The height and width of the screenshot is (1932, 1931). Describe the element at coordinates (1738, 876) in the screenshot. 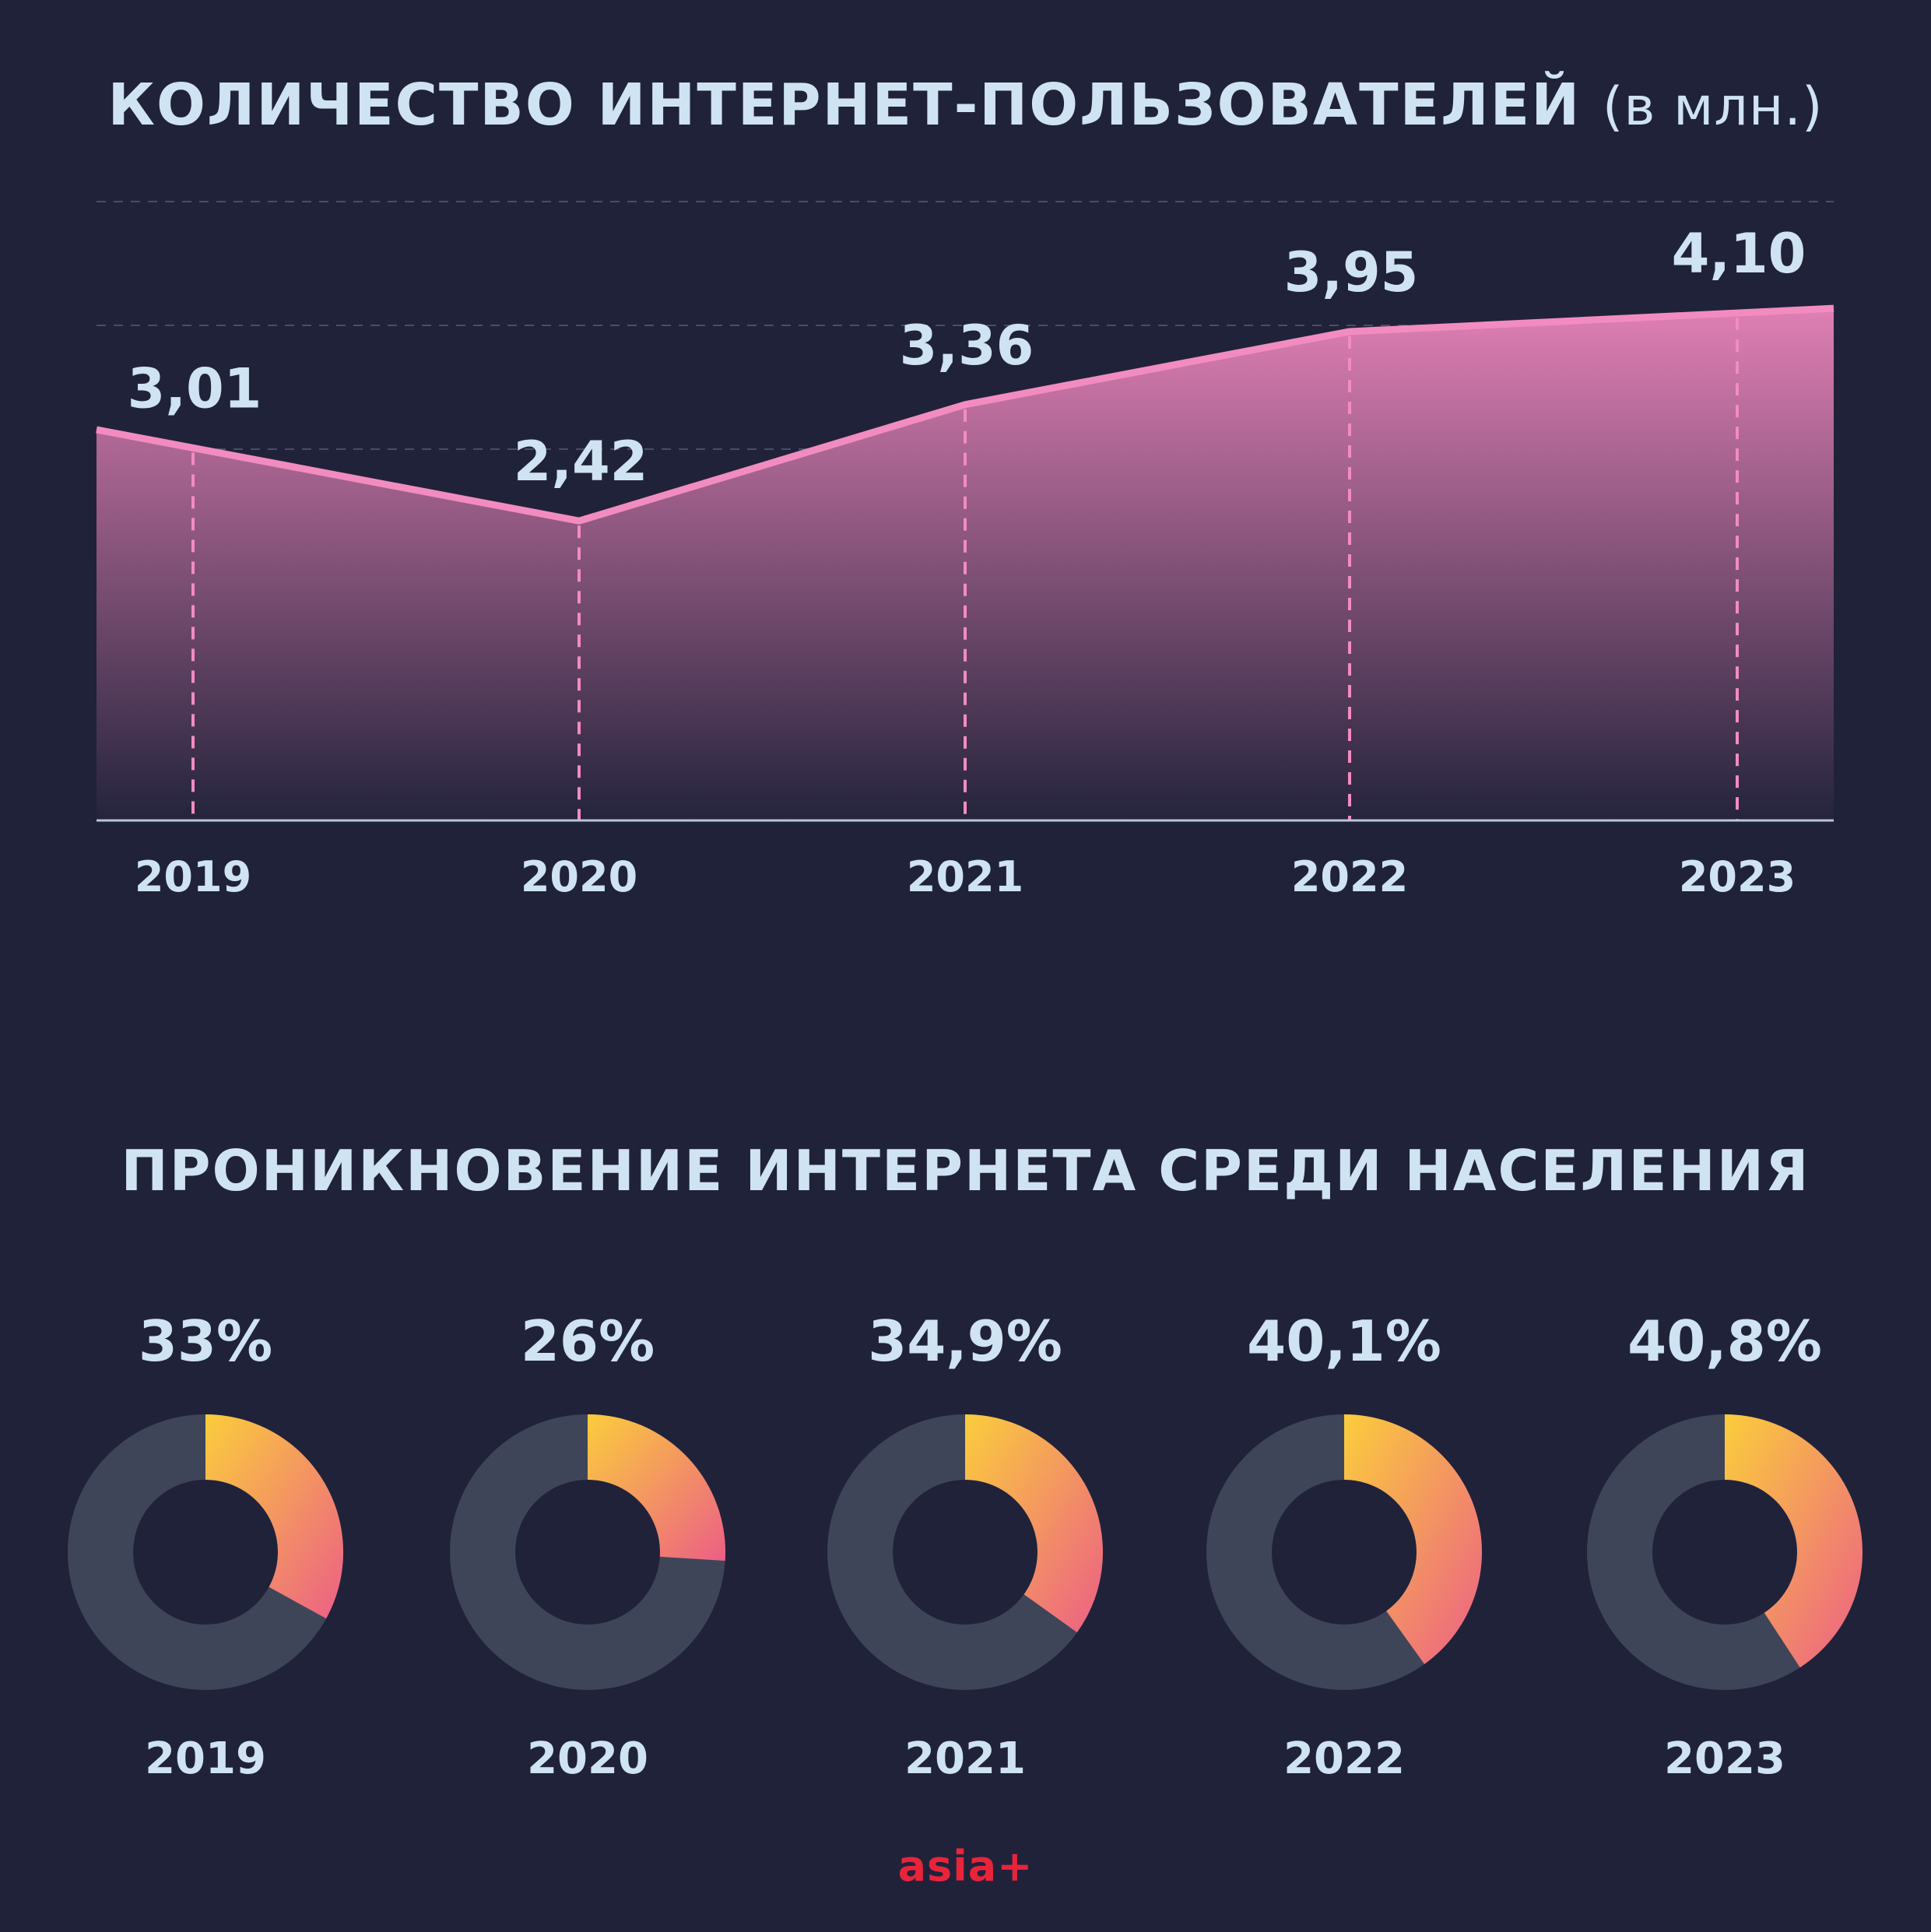

I see `x-tick-label: 2023` at that location.